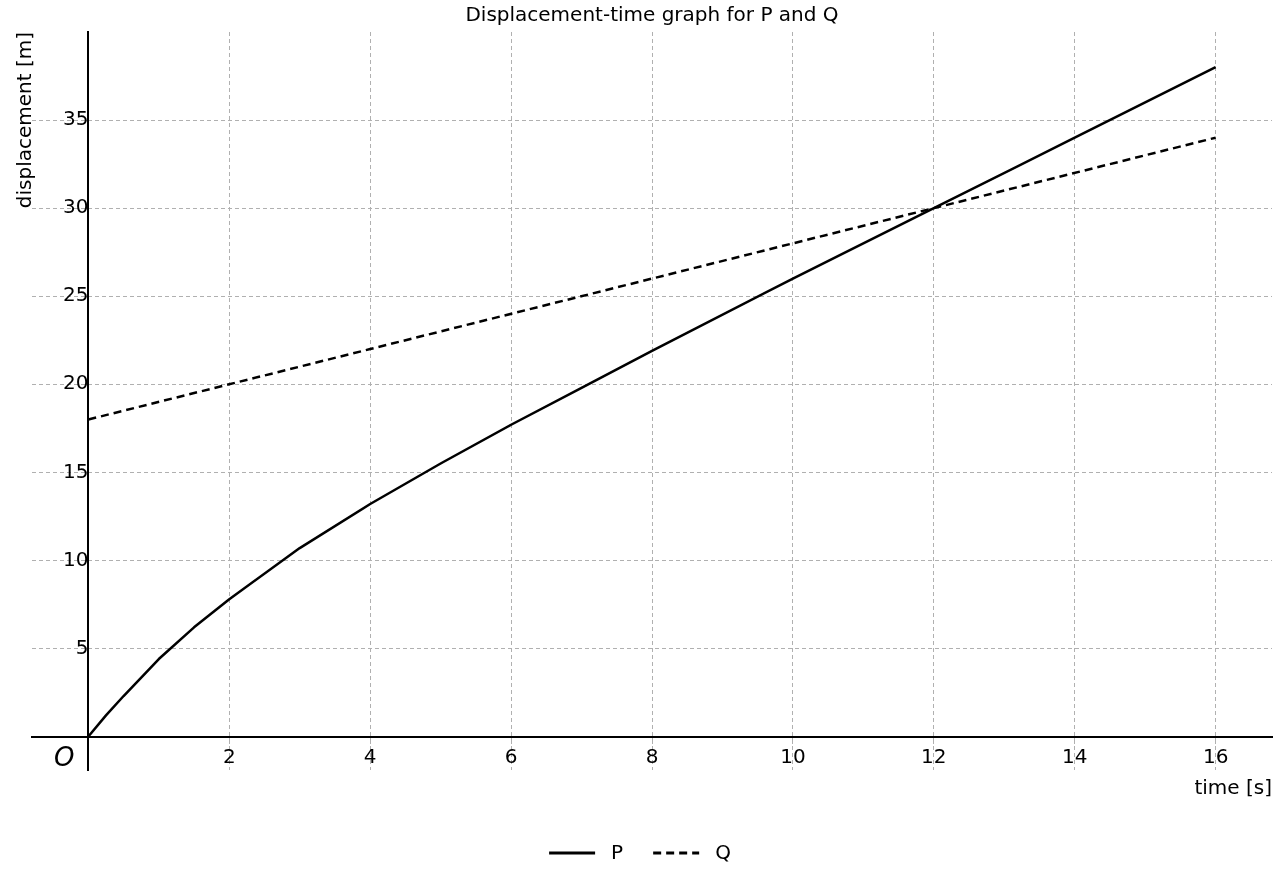 This screenshot has height=880, width=1280. I want to click on annotation: O, so click(64, 757).